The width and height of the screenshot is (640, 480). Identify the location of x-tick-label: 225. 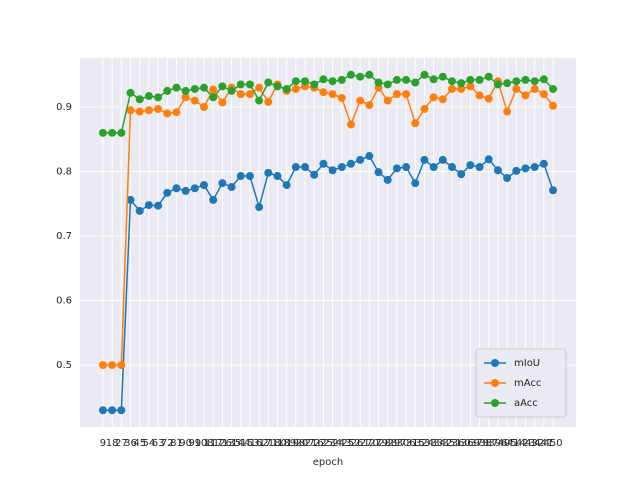
(323, 443).